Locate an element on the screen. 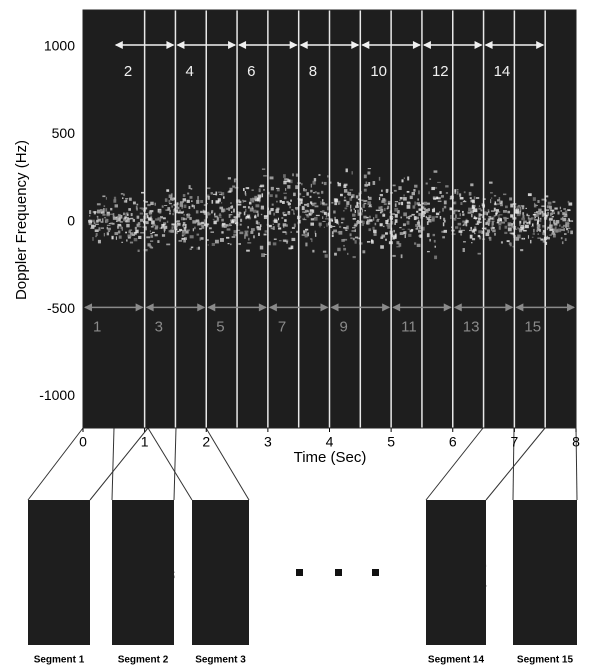 This screenshot has height=668, width=590. x-tick-label: 4 is located at coordinates (330, 442).